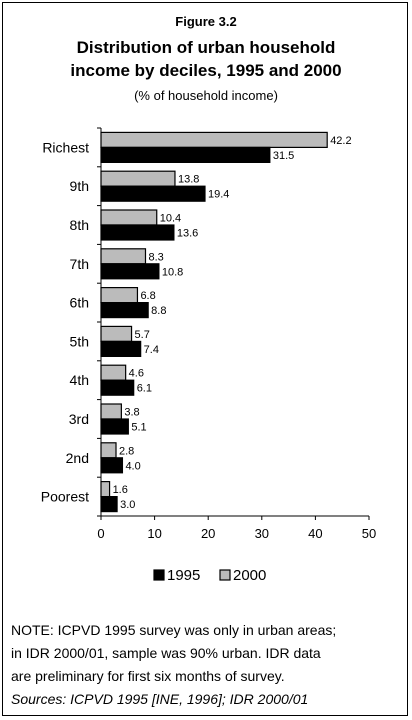 The image size is (412, 720). What do you see at coordinates (79, 264) in the screenshot?
I see `category-label-7th: 7th` at bounding box center [79, 264].